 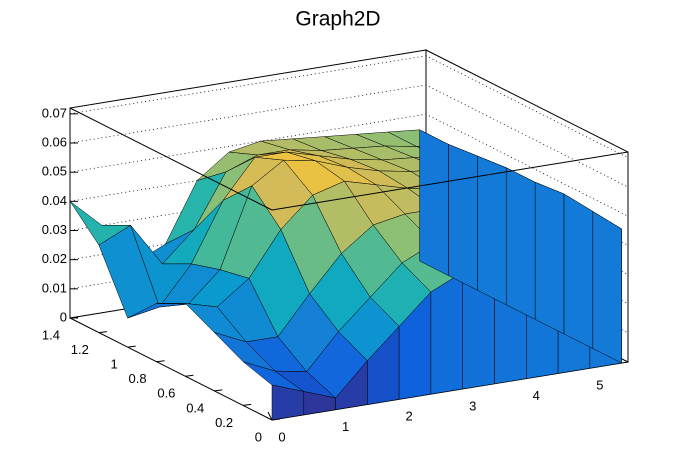 What do you see at coordinates (63, 316) in the screenshot?
I see `z-tick-label: 0` at bounding box center [63, 316].